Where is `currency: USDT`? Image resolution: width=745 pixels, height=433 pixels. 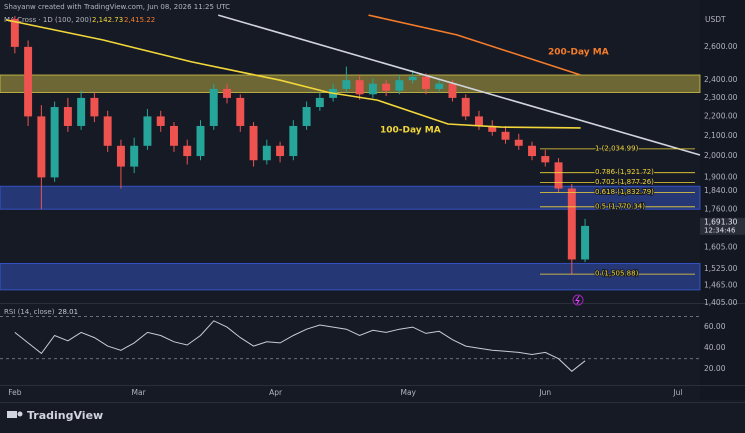 currency: USDT is located at coordinates (715, 19).